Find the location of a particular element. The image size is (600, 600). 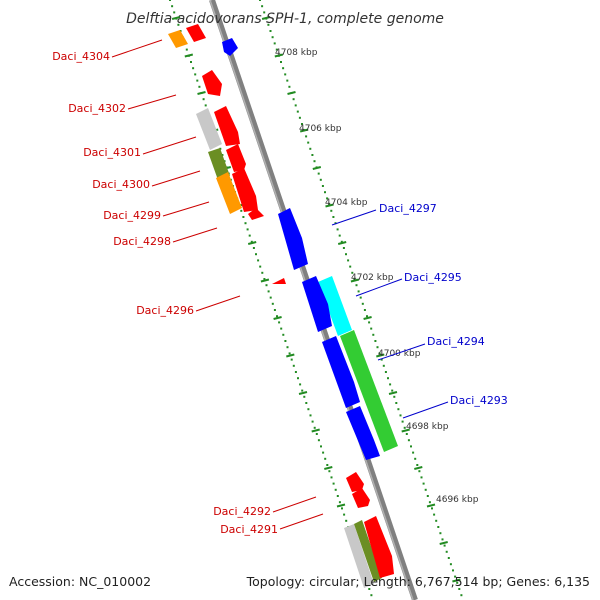

gene-label-daci-4293: Daci_4293 is located at coordinates (479, 400).